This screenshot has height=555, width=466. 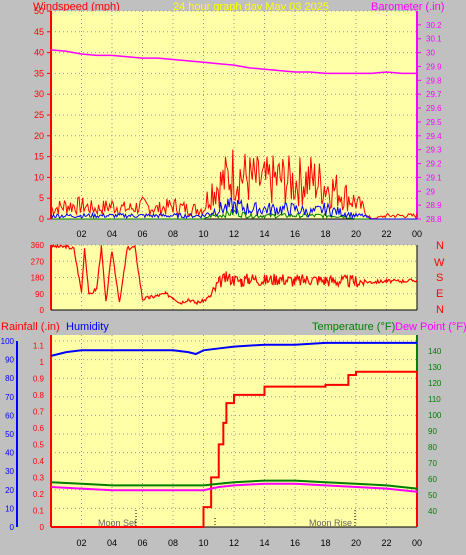 What do you see at coordinates (9, 453) in the screenshot?
I see `humidity-y-tick-label: 40` at bounding box center [9, 453].